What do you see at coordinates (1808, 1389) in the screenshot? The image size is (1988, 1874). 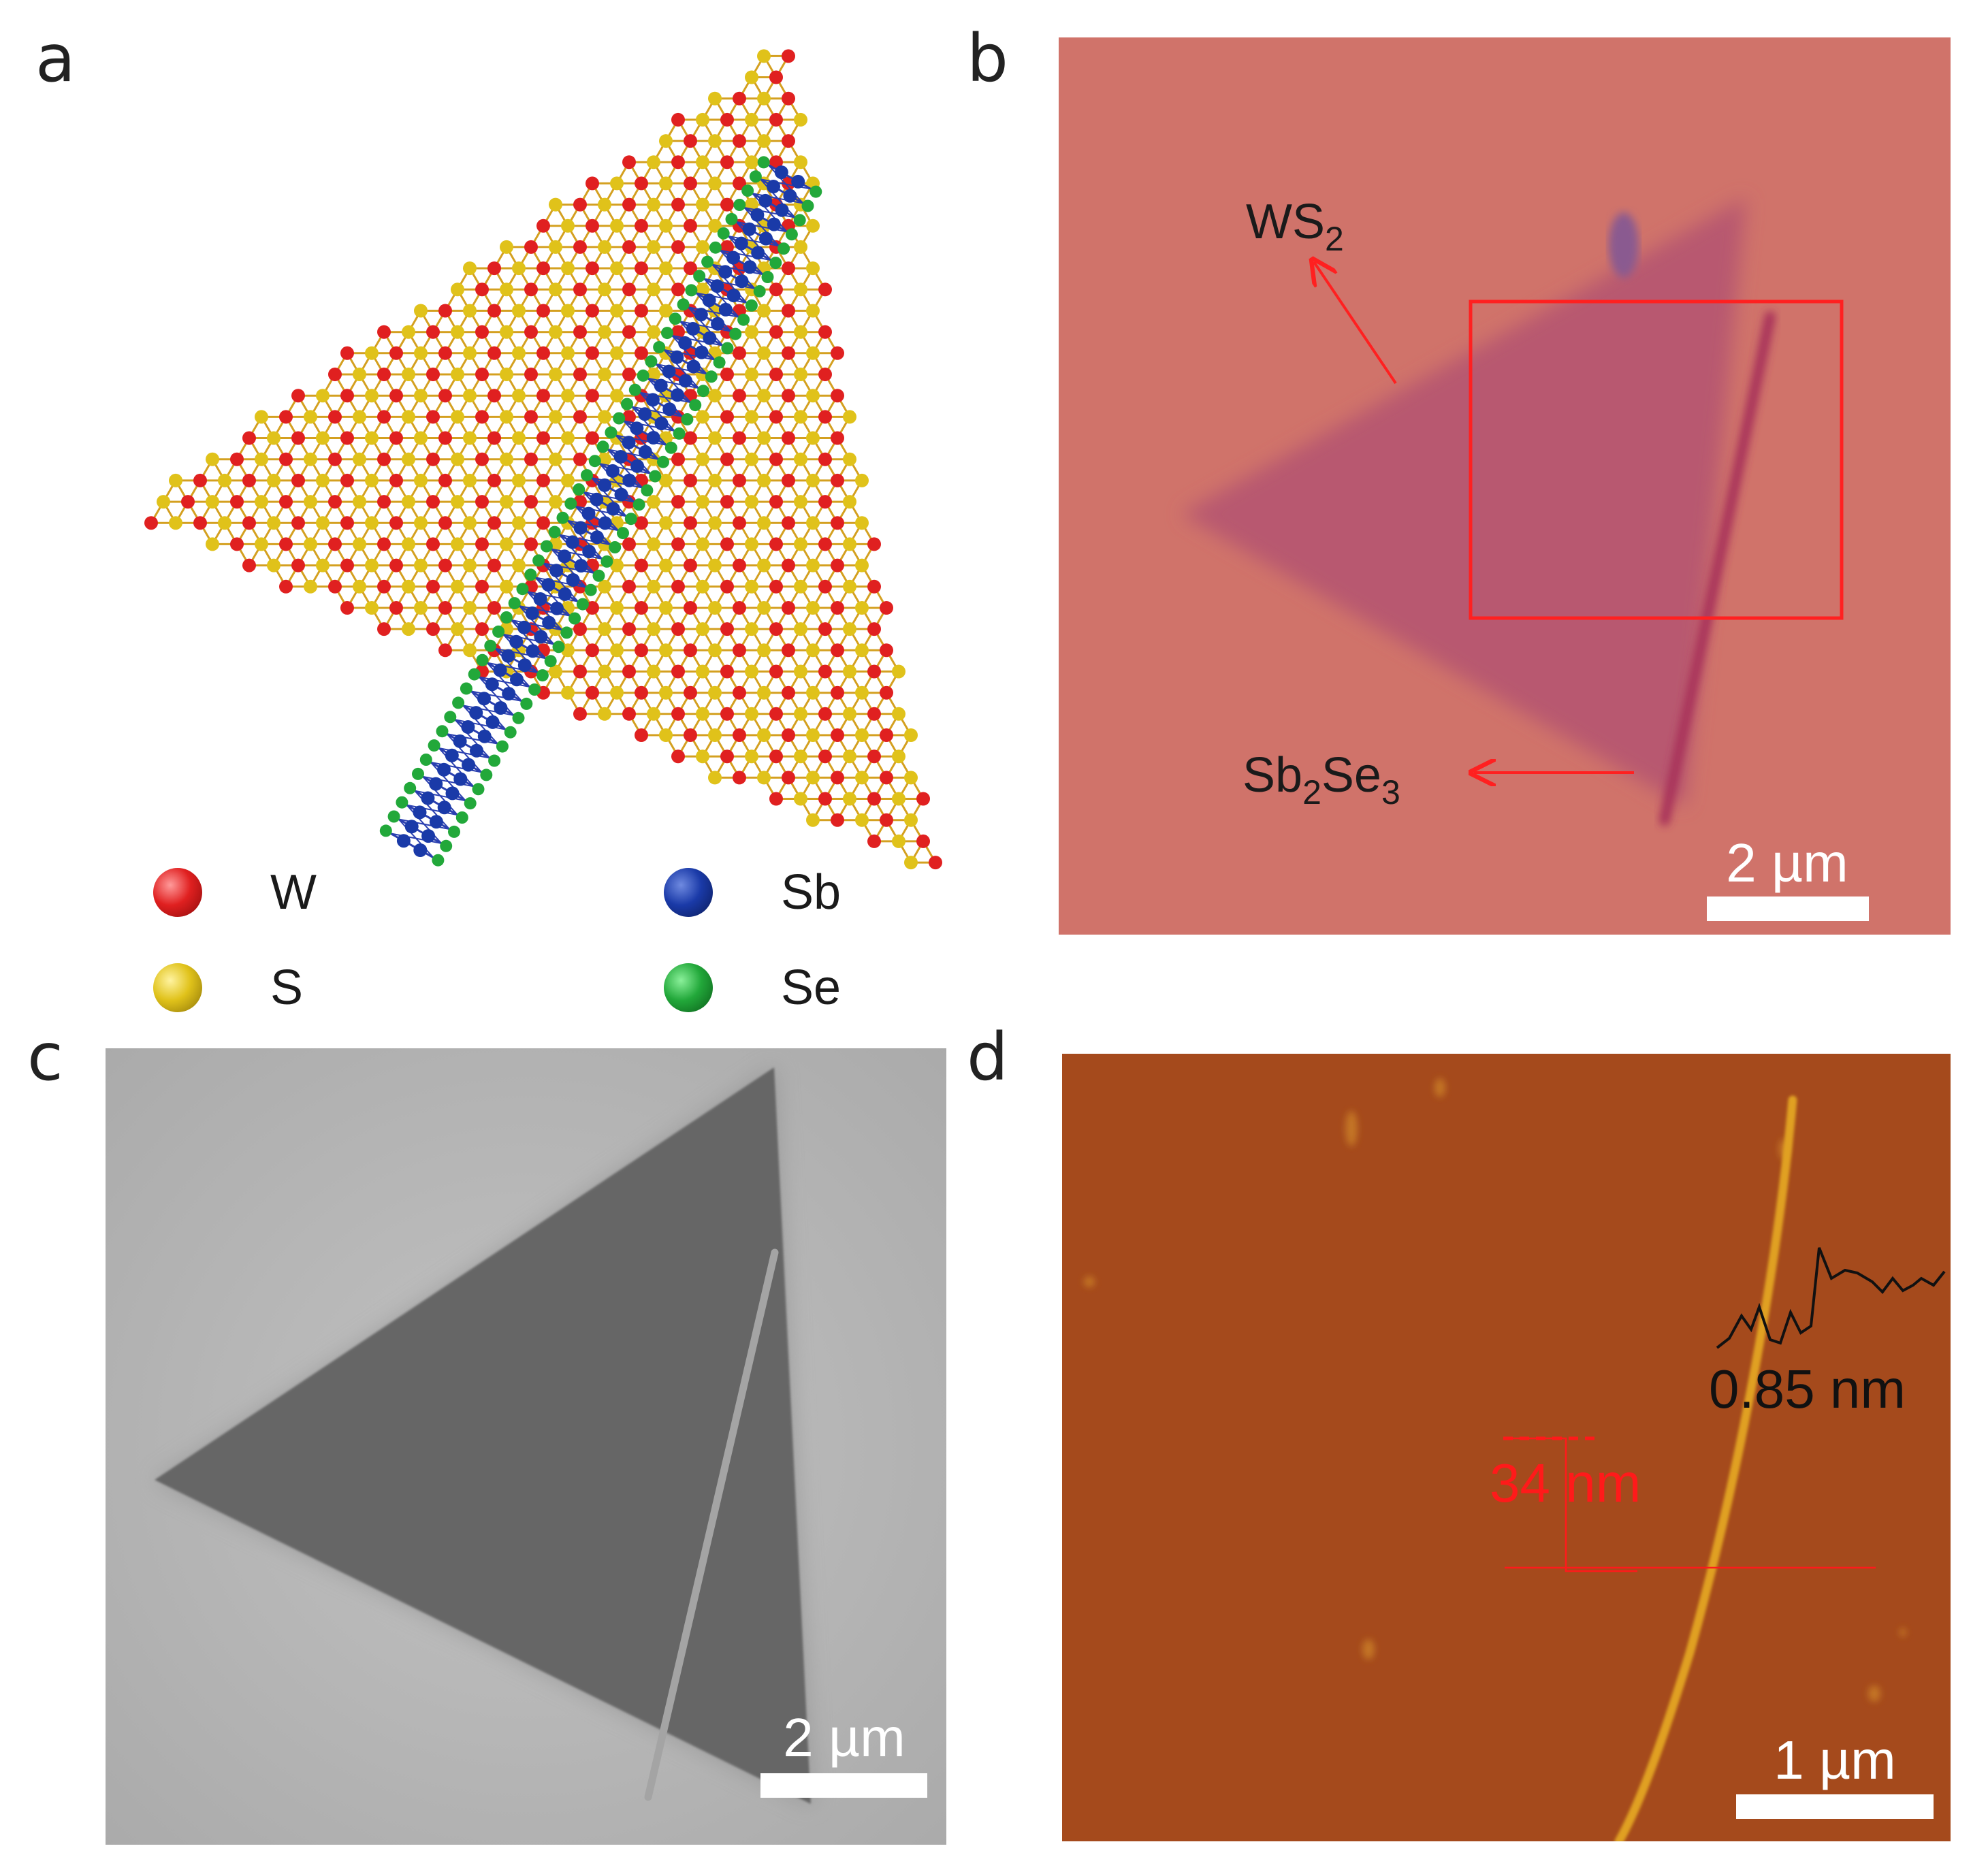 I see `height-label-black: 0.85 nm` at bounding box center [1808, 1389].